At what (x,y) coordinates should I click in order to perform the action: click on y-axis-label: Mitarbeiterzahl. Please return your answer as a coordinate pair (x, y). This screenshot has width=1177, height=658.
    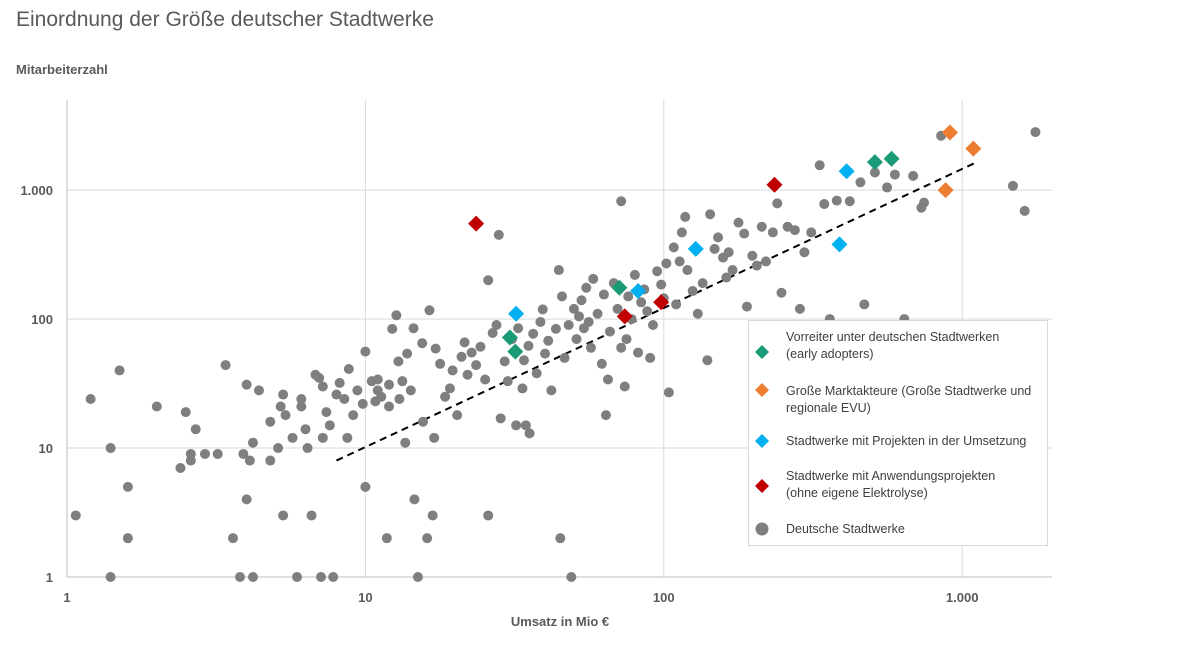
    Looking at the image, I should click on (62, 69).